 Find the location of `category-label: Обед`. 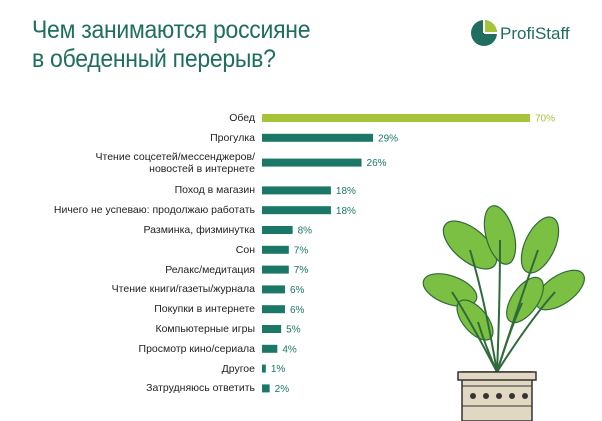

category-label: Обед is located at coordinates (242, 118).